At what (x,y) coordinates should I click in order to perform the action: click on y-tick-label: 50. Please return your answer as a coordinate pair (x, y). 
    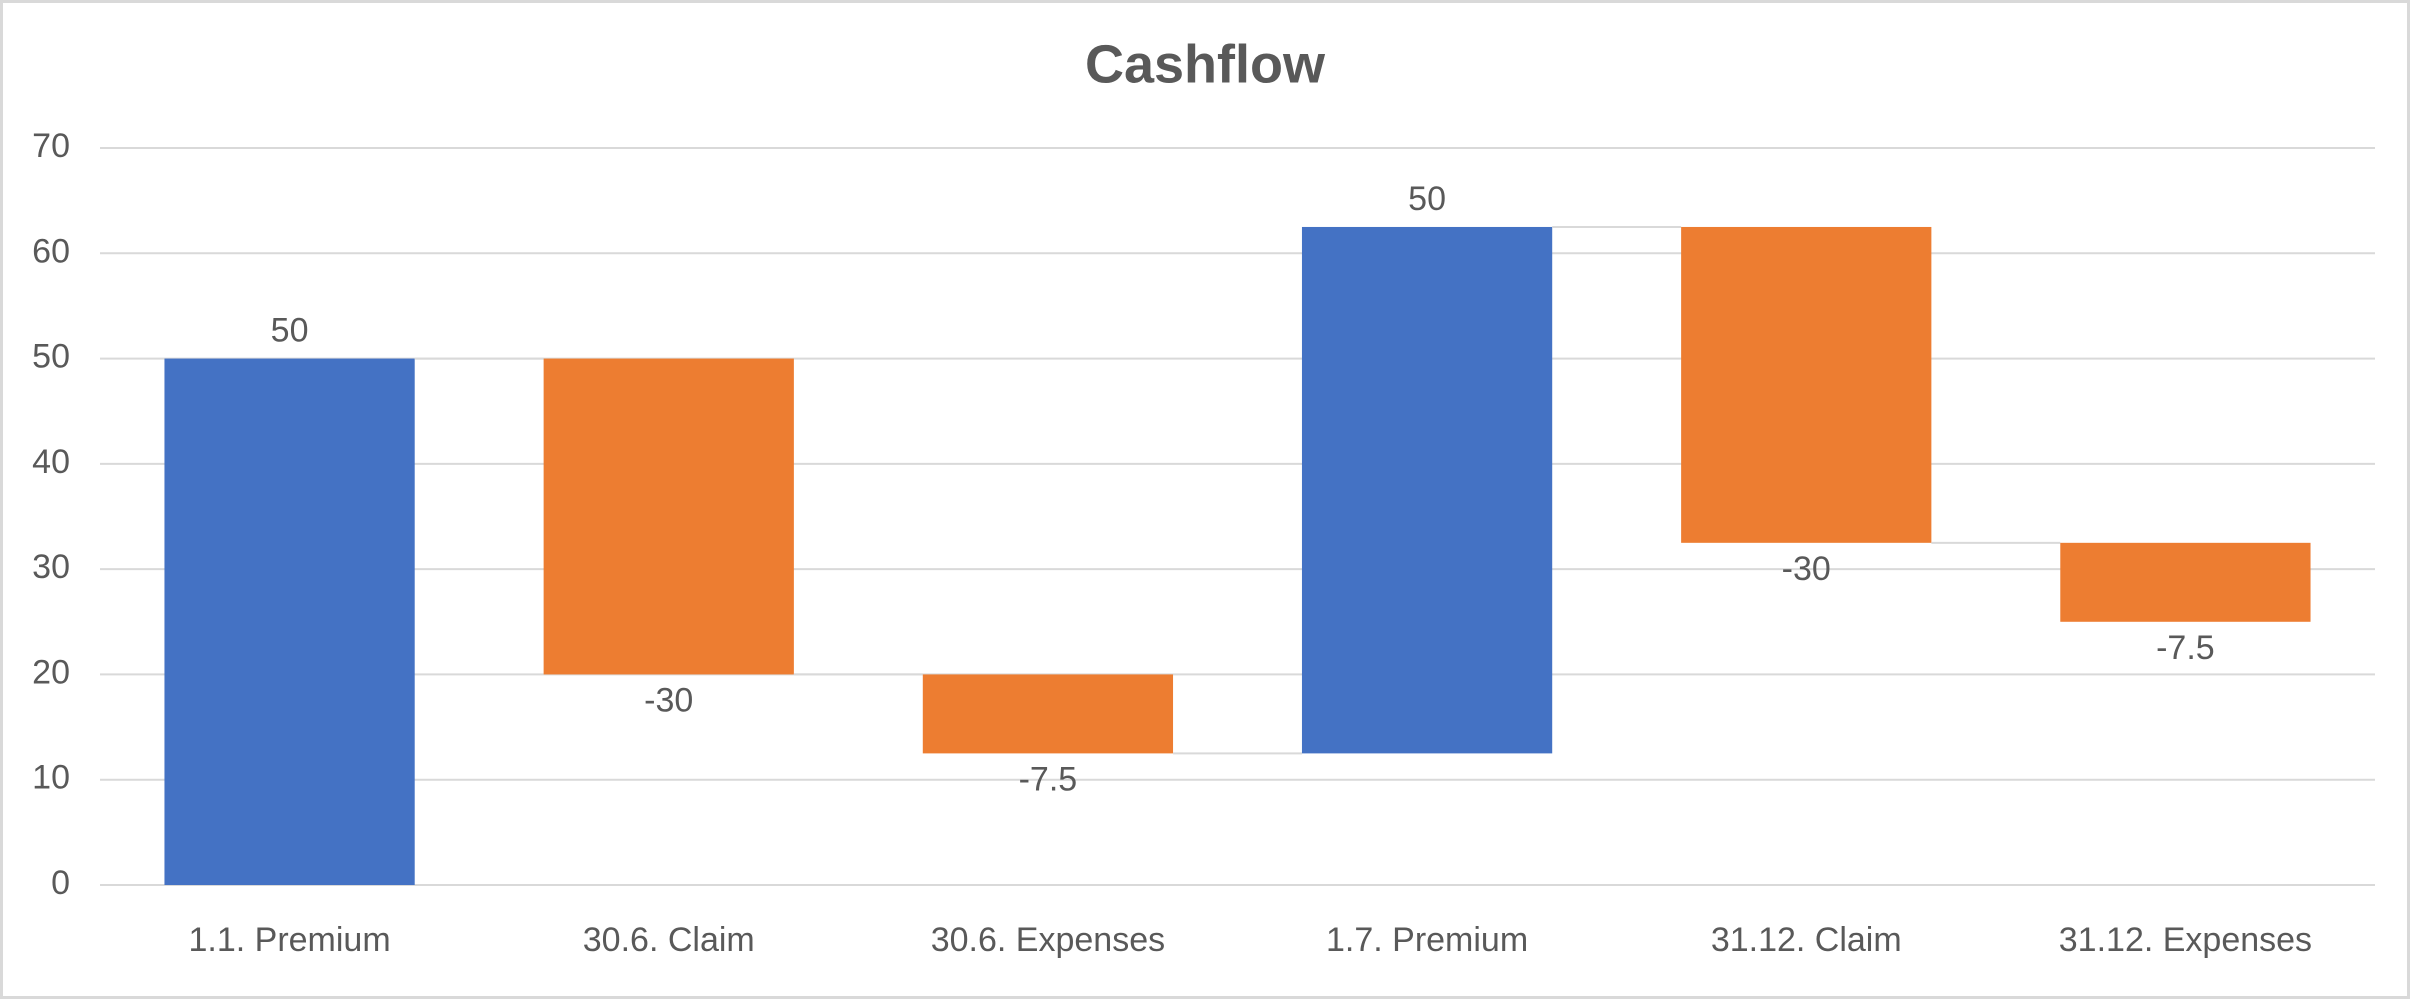
    Looking at the image, I should click on (51, 357).